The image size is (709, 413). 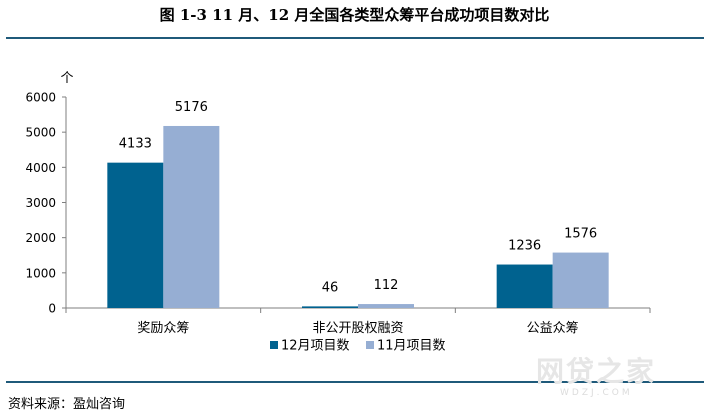 What do you see at coordinates (67, 404) in the screenshot?
I see `source-note: 资料来源：盈灿咨询` at bounding box center [67, 404].